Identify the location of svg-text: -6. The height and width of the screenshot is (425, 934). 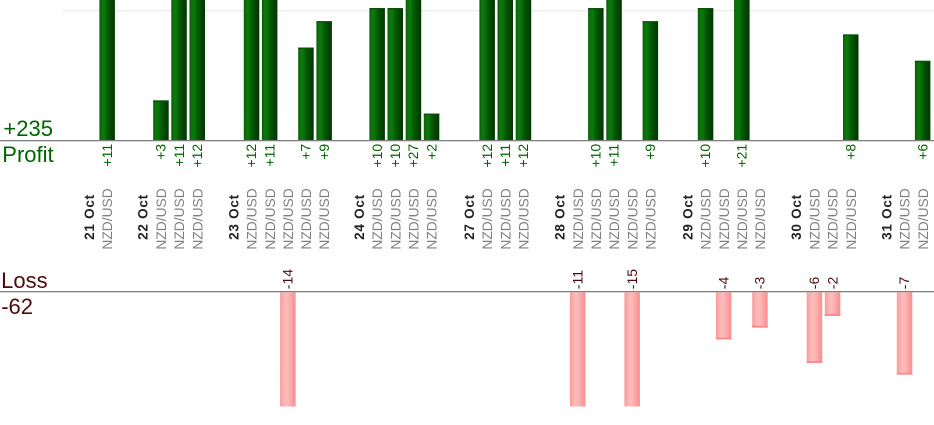
(814, 283).